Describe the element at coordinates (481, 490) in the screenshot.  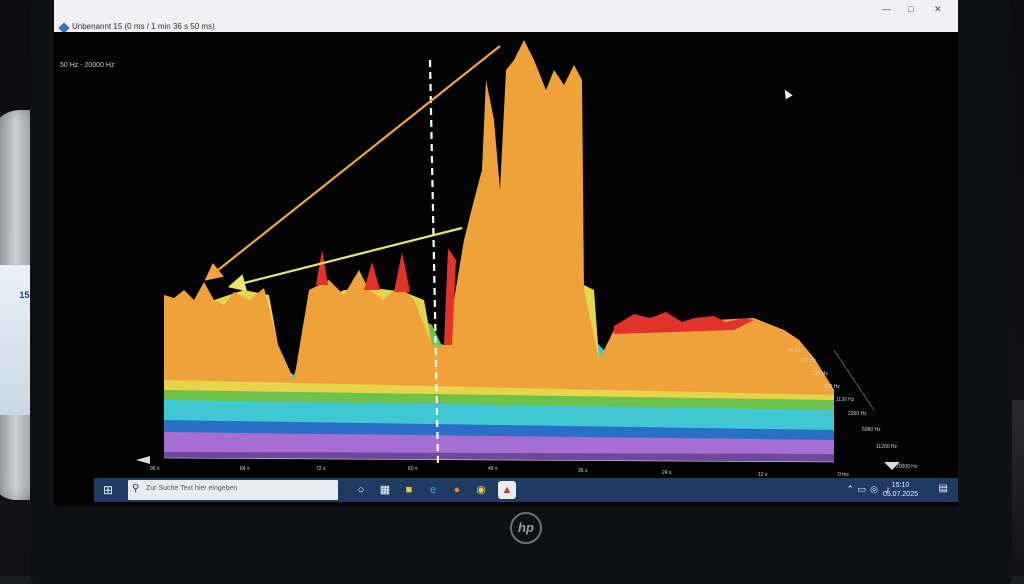
I see `chrome-icon: ◉` at that location.